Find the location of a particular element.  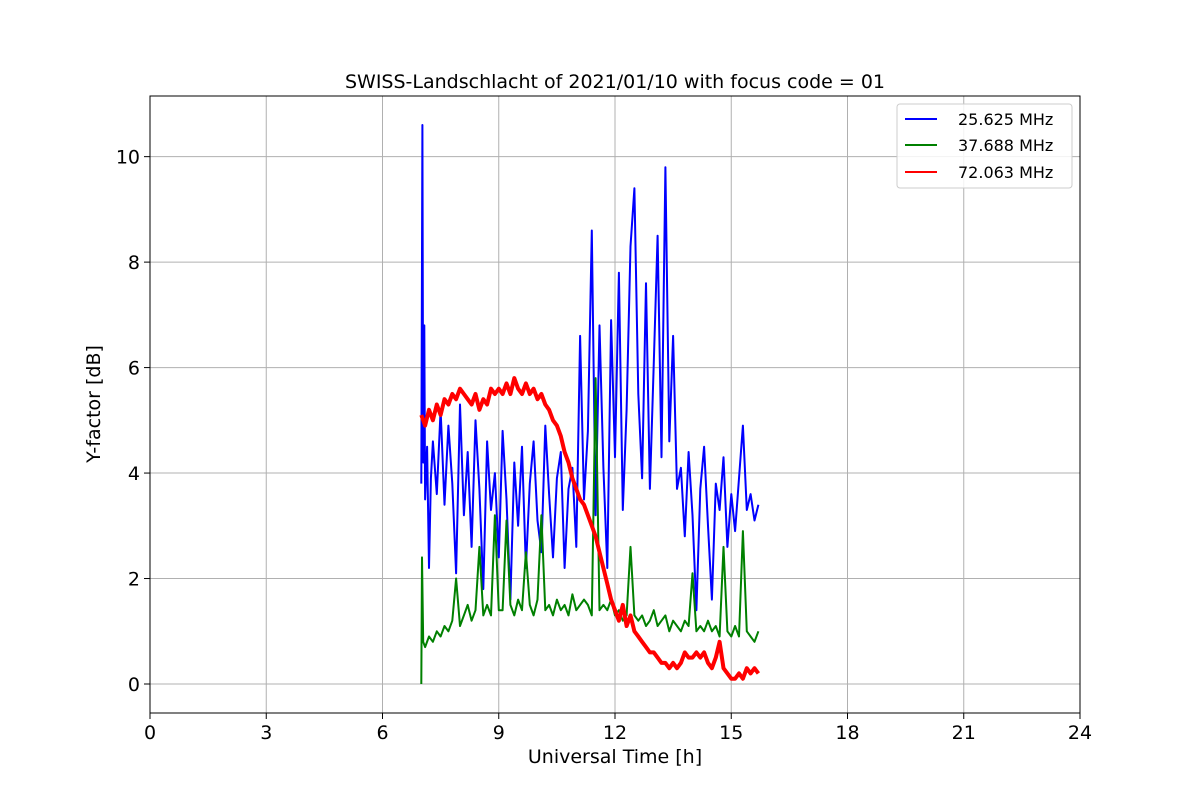

x-tick-label: 18 is located at coordinates (847, 733).